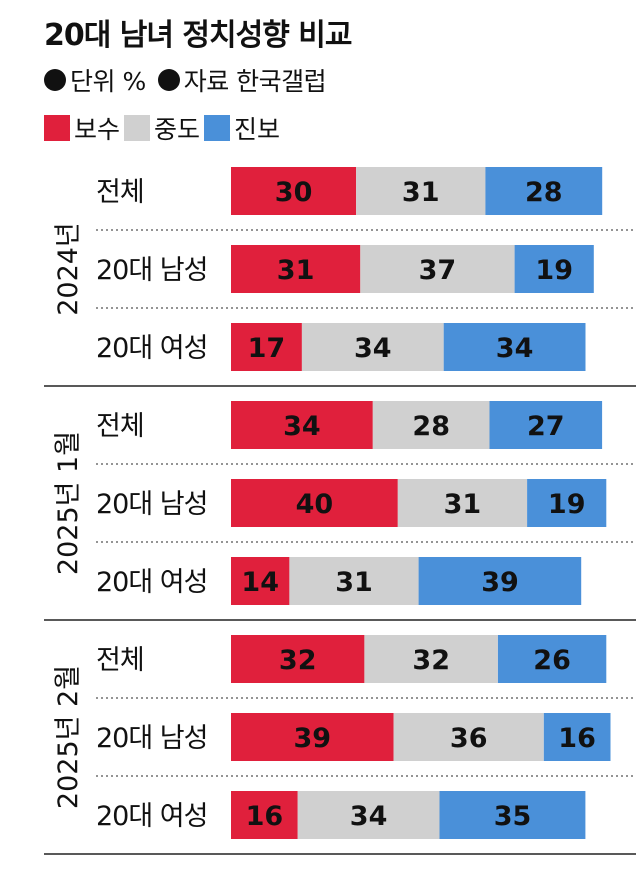 The image size is (640, 874). What do you see at coordinates (108, 81) in the screenshot?
I see `unit-label: 단위 %` at bounding box center [108, 81].